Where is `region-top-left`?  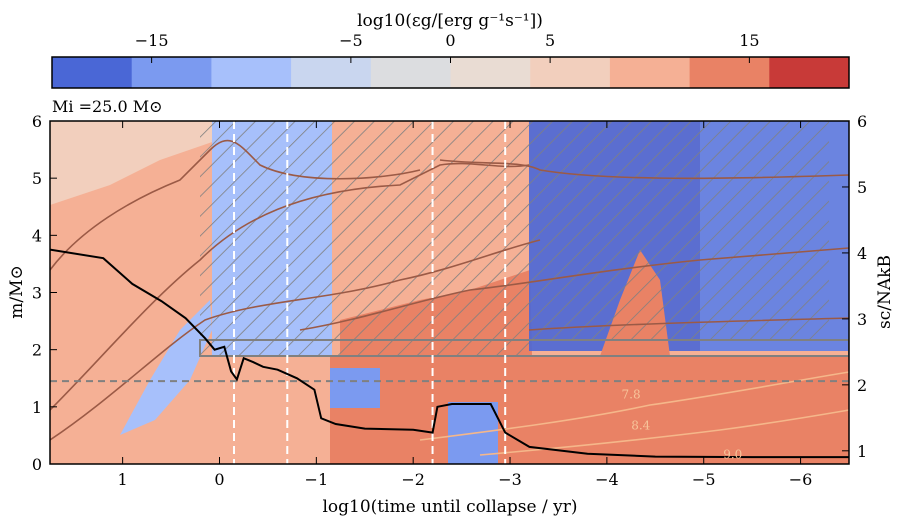
region-top-left is located at coordinates (137, 163).